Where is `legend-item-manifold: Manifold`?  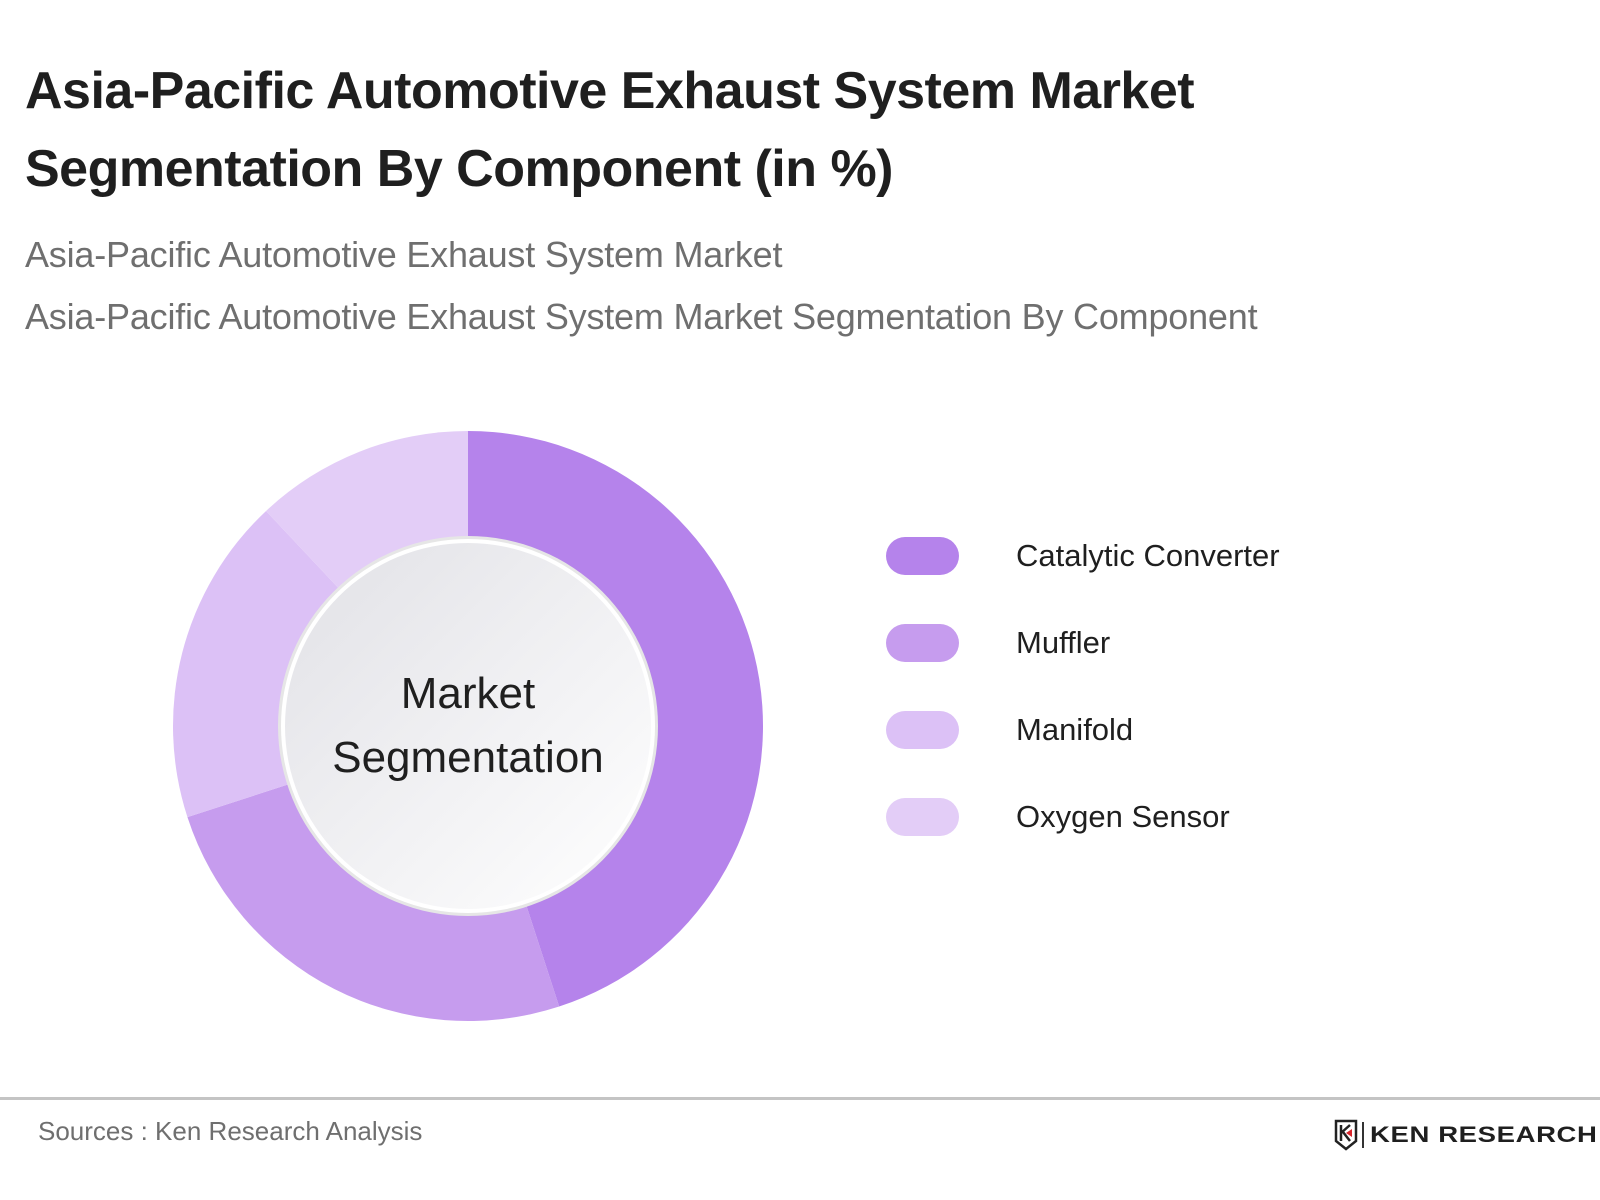
legend-item-manifold: Manifold is located at coordinates (1186, 731).